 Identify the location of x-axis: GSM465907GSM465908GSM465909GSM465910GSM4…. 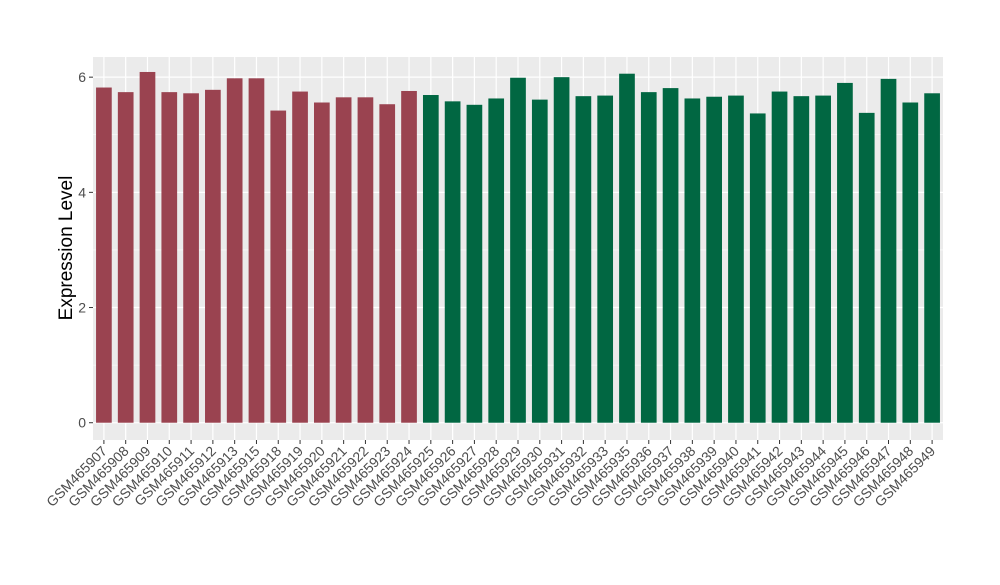
(490, 475).